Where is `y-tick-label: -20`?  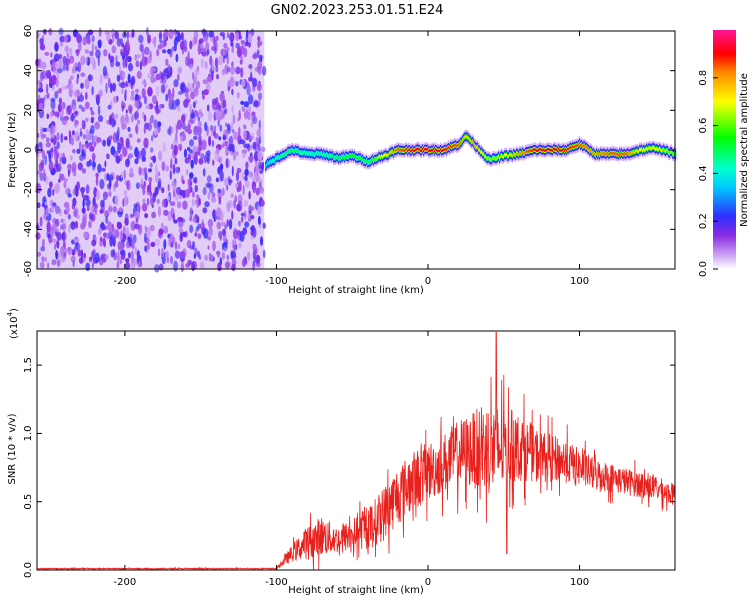 y-tick-label: -20 is located at coordinates (28, 189).